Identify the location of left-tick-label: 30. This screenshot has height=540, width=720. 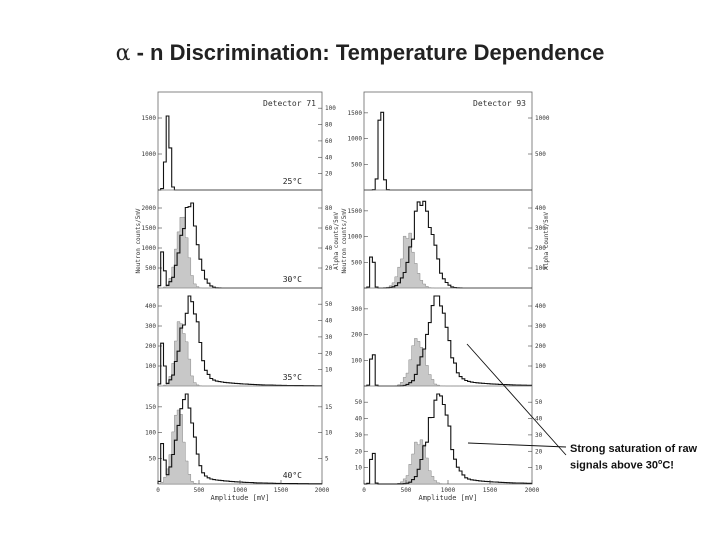
(359, 435).